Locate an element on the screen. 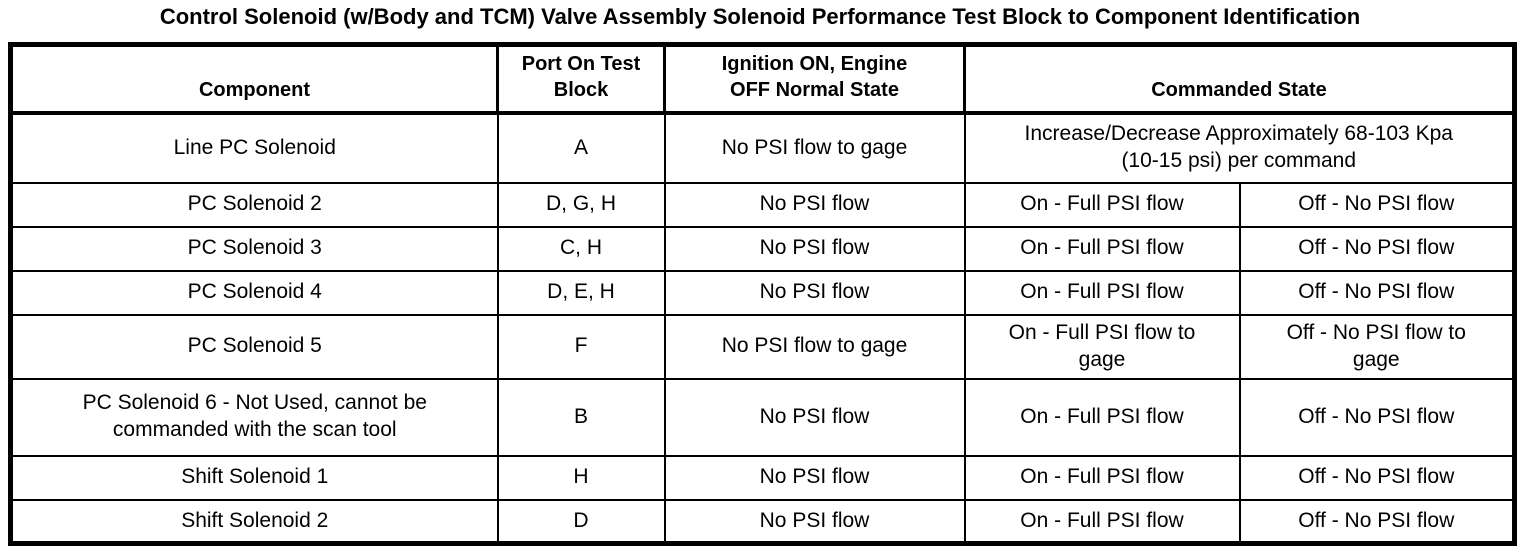 Image resolution: width=1520 pixels, height=552 pixels. port-cell: A is located at coordinates (581, 147).